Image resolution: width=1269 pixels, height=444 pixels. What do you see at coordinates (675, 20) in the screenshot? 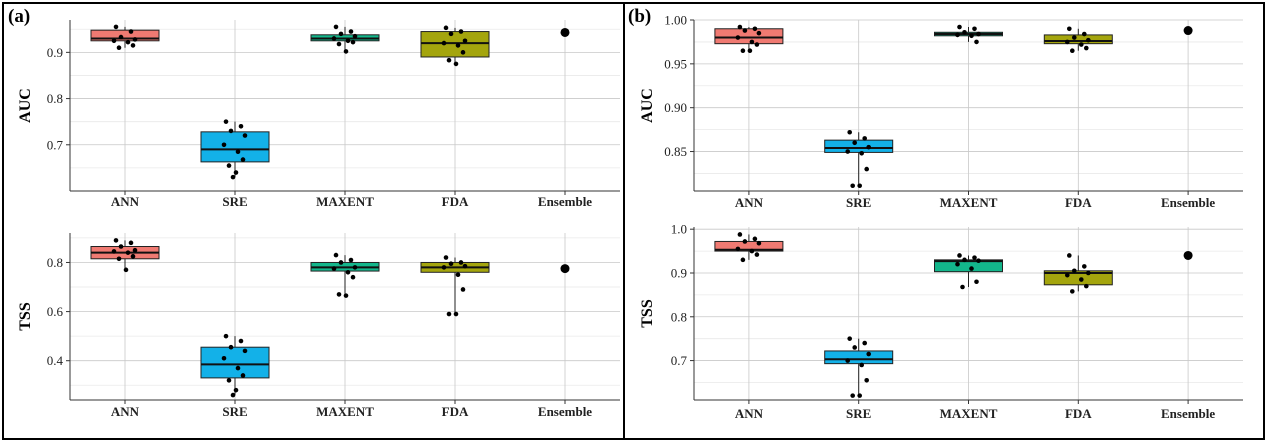
I see `y-tick-label: 1.00` at bounding box center [675, 20].